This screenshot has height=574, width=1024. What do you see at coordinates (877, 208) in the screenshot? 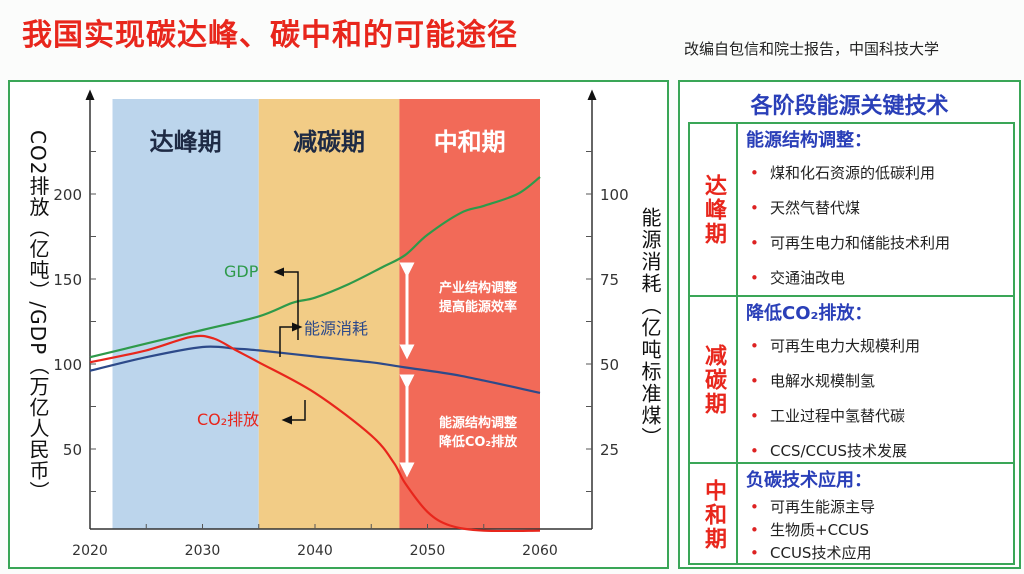
I see `tech-item: 天然气替代煤` at bounding box center [877, 208].